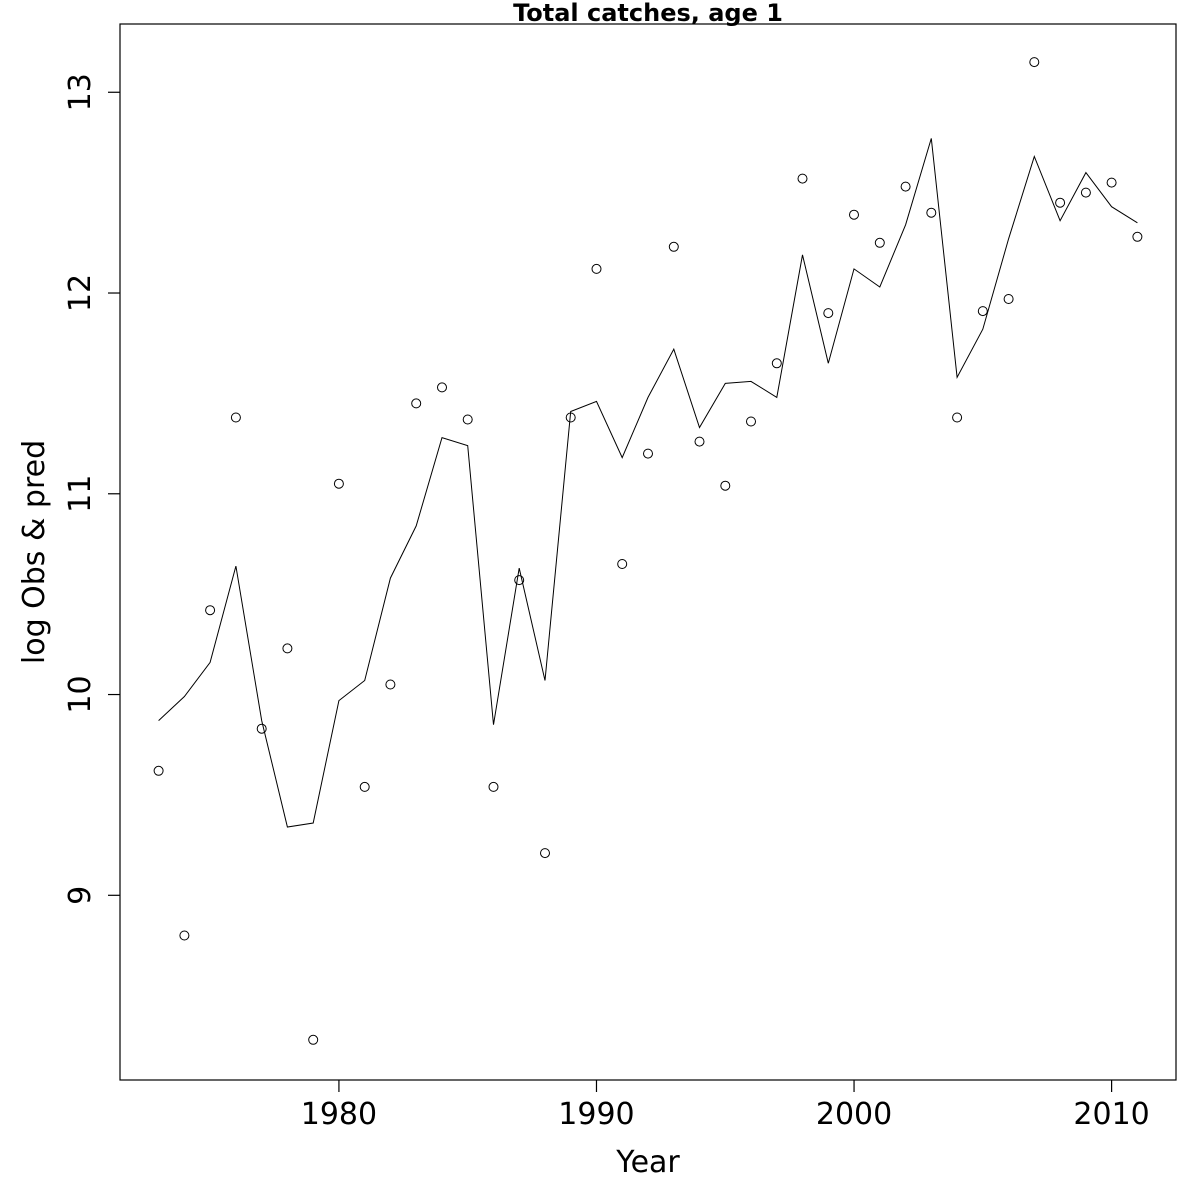 The width and height of the screenshot is (1200, 1200). I want to click on y-tick-label: 9, so click(80, 895).